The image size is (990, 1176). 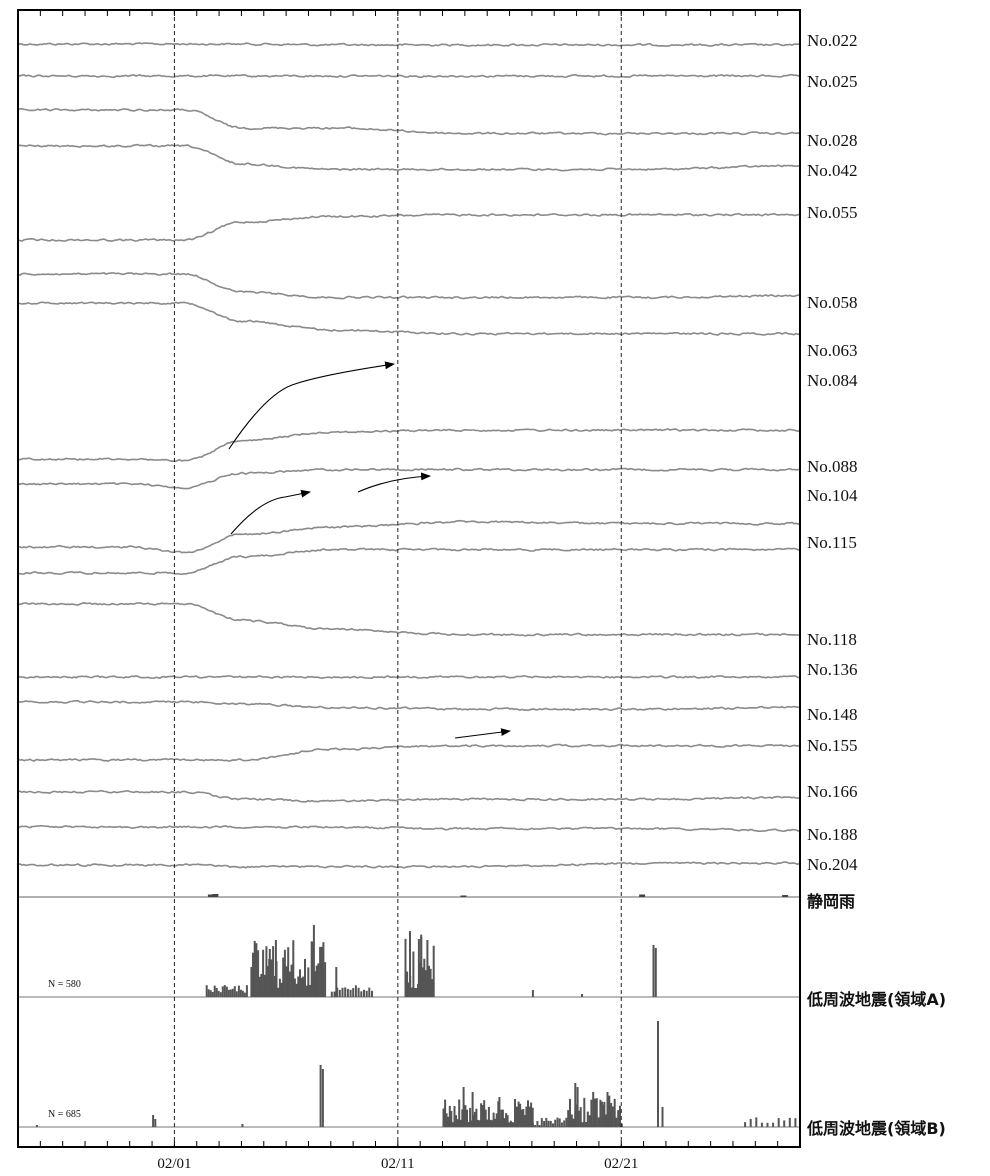 What do you see at coordinates (174, 1164) in the screenshot?
I see `x-tick-label: 02/01` at bounding box center [174, 1164].